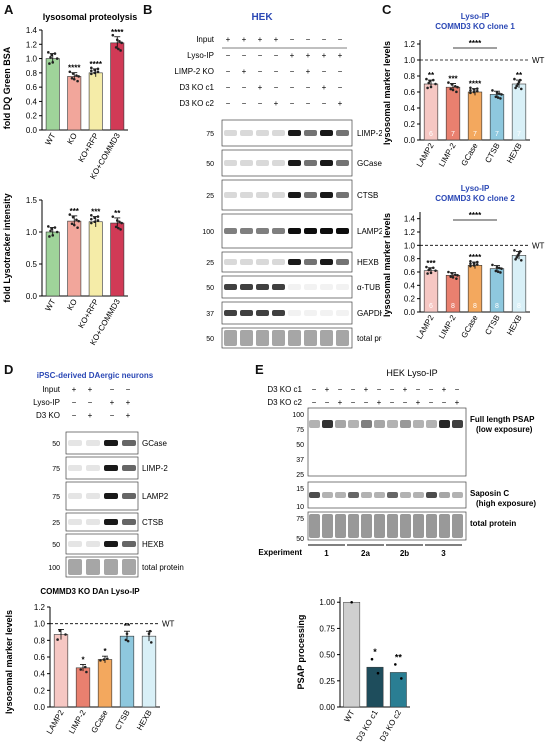 This screenshot has height=747, width=554. Describe the element at coordinates (32, 101) in the screenshot. I see `y-tick-label: 0.4` at that location.